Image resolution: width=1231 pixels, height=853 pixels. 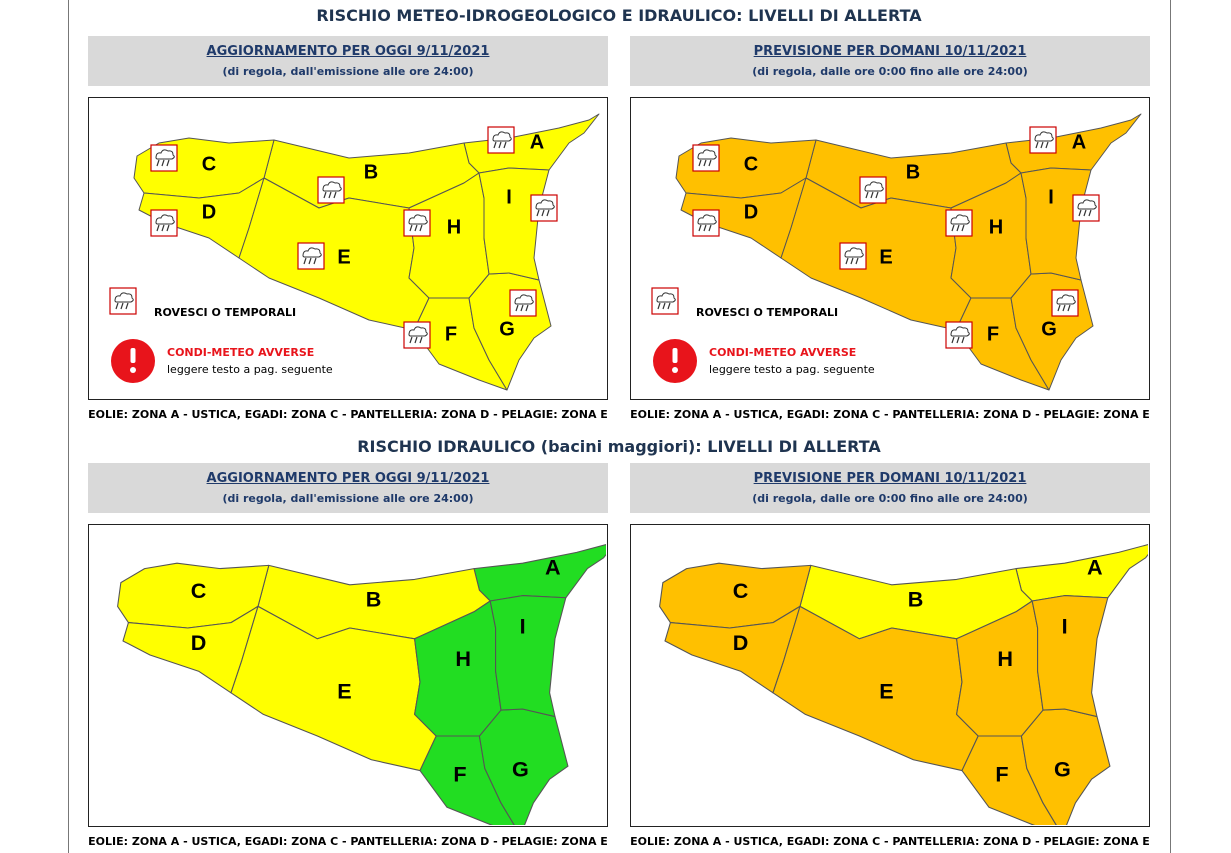 What do you see at coordinates (782, 352) in the screenshot?
I see `legend-text: CONDI-METEO AVVERSE` at bounding box center [782, 352].